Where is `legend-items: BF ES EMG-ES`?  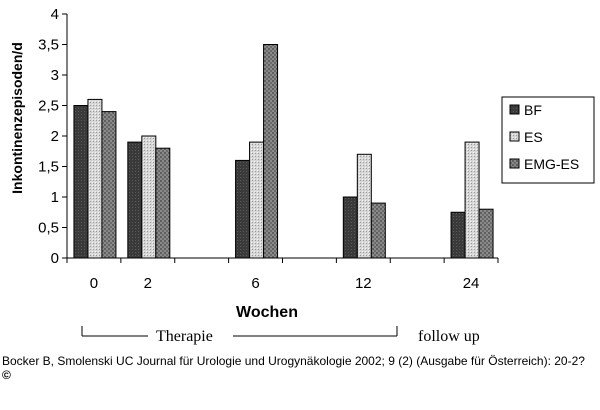 legend-items: BF ES EMG-ES is located at coordinates (544, 137).